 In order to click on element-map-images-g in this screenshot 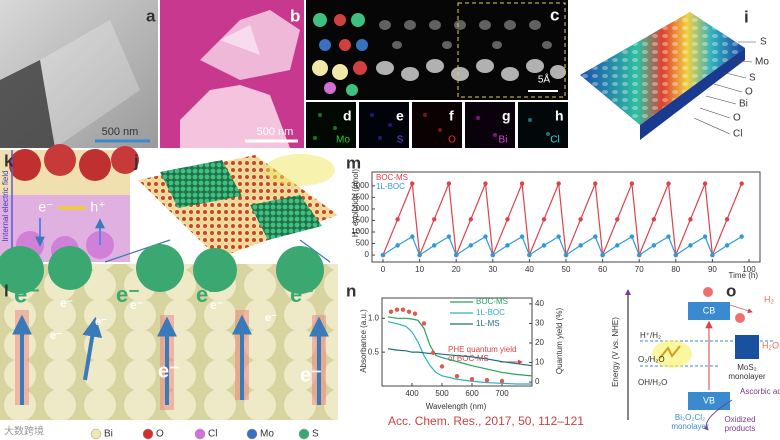, I will do `click(431, 126)`.